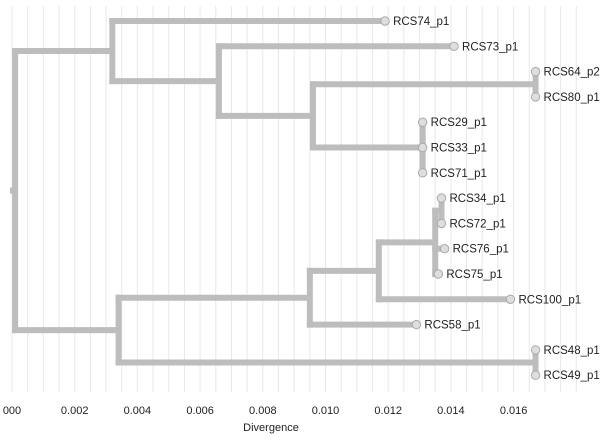 This screenshot has width=605, height=440. Describe the element at coordinates (421, 22) in the screenshot. I see `leaf-label: RCS74_p1` at that location.